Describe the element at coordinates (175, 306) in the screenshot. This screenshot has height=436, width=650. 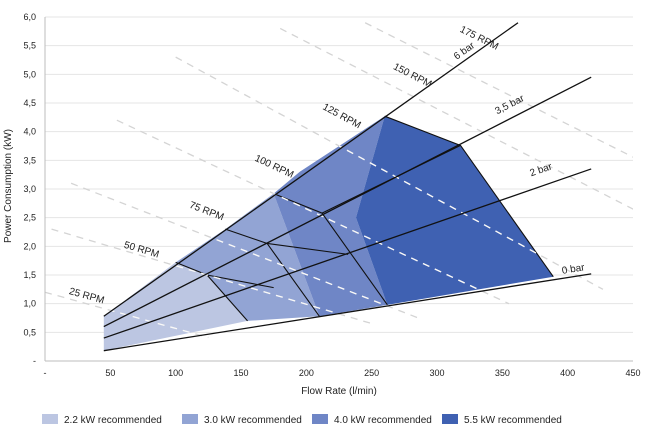
I see `region-2-2-kw-recommended` at that location.